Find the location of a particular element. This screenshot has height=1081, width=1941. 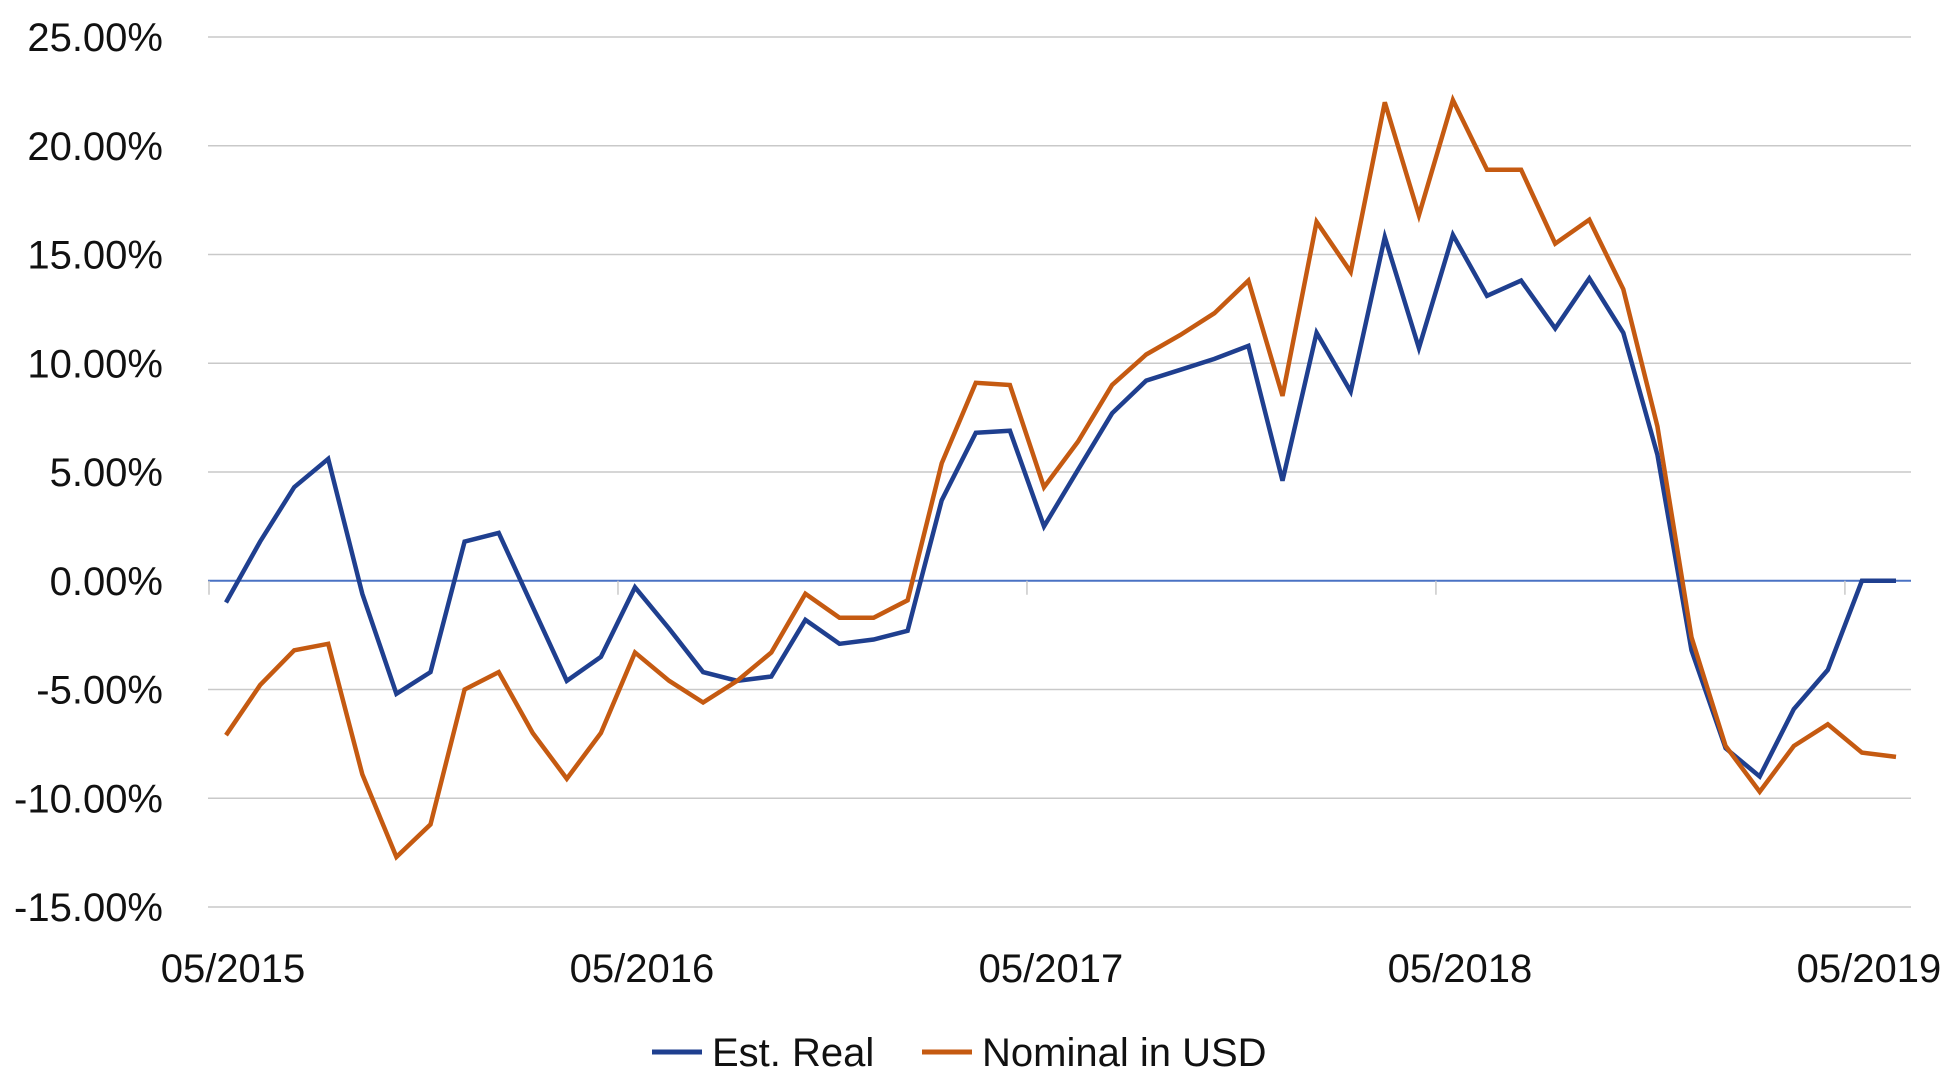

y-tick-label: 25.00% is located at coordinates (95, 38).